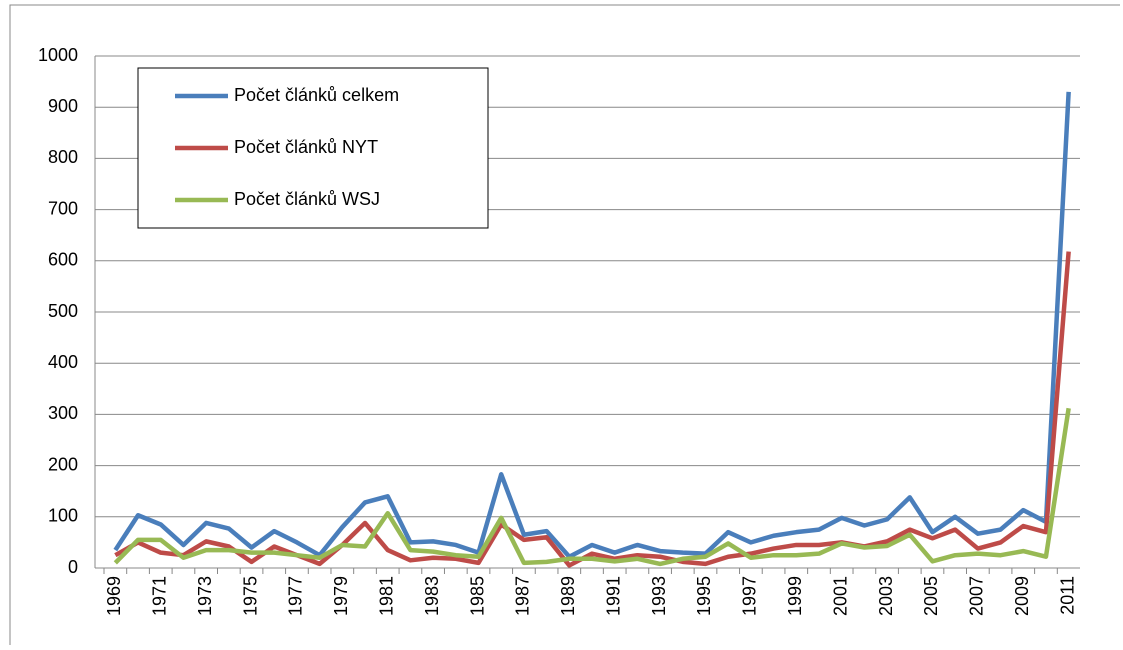 This screenshot has width=1123, height=650. Describe the element at coordinates (63, 464) in the screenshot. I see `y-tick-label: 200` at that location.